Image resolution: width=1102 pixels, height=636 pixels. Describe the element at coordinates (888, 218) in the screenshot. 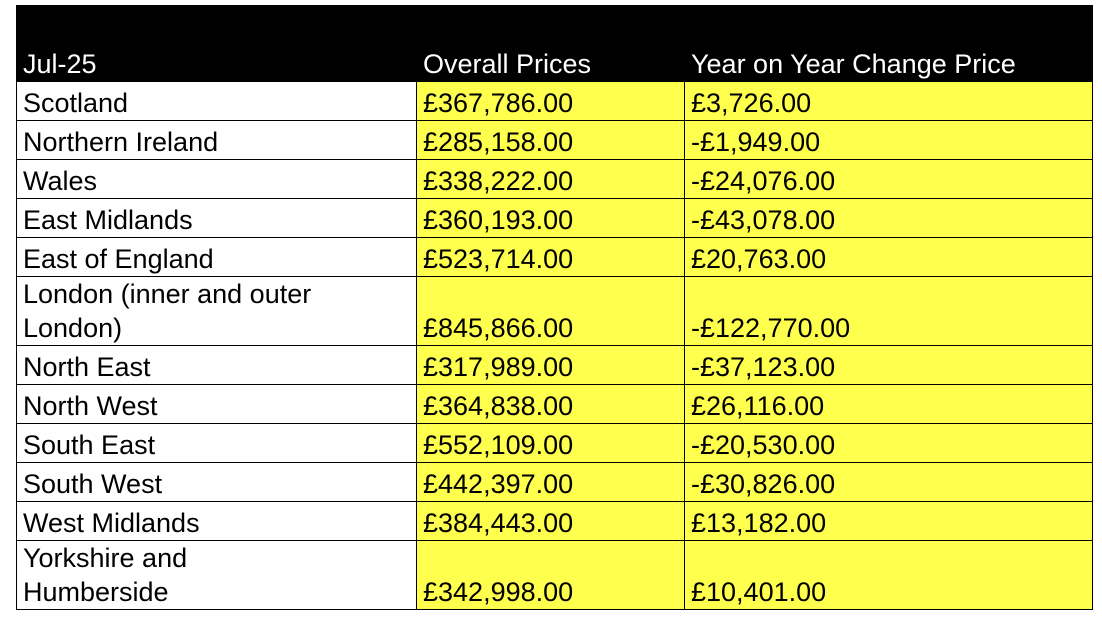

I see `value-cell: -£43,078.00` at that location.